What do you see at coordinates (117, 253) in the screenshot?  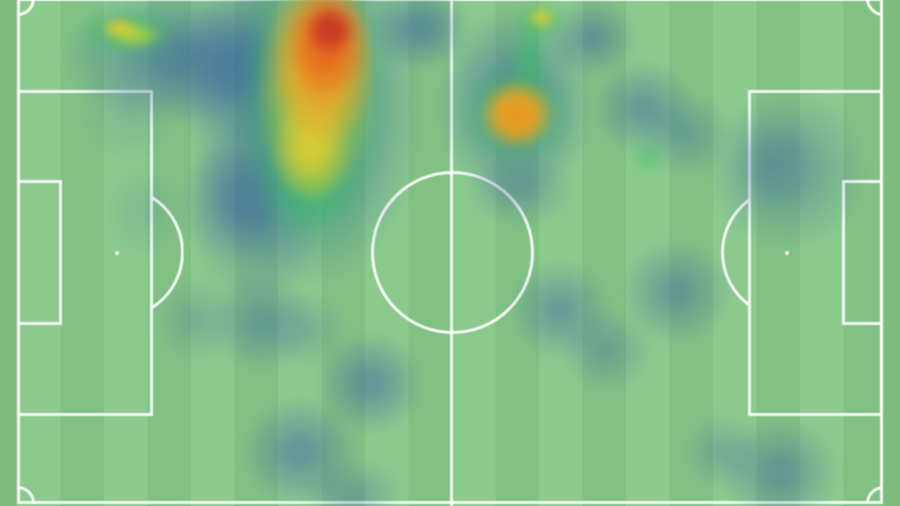 I see `penalty-spot-left` at bounding box center [117, 253].